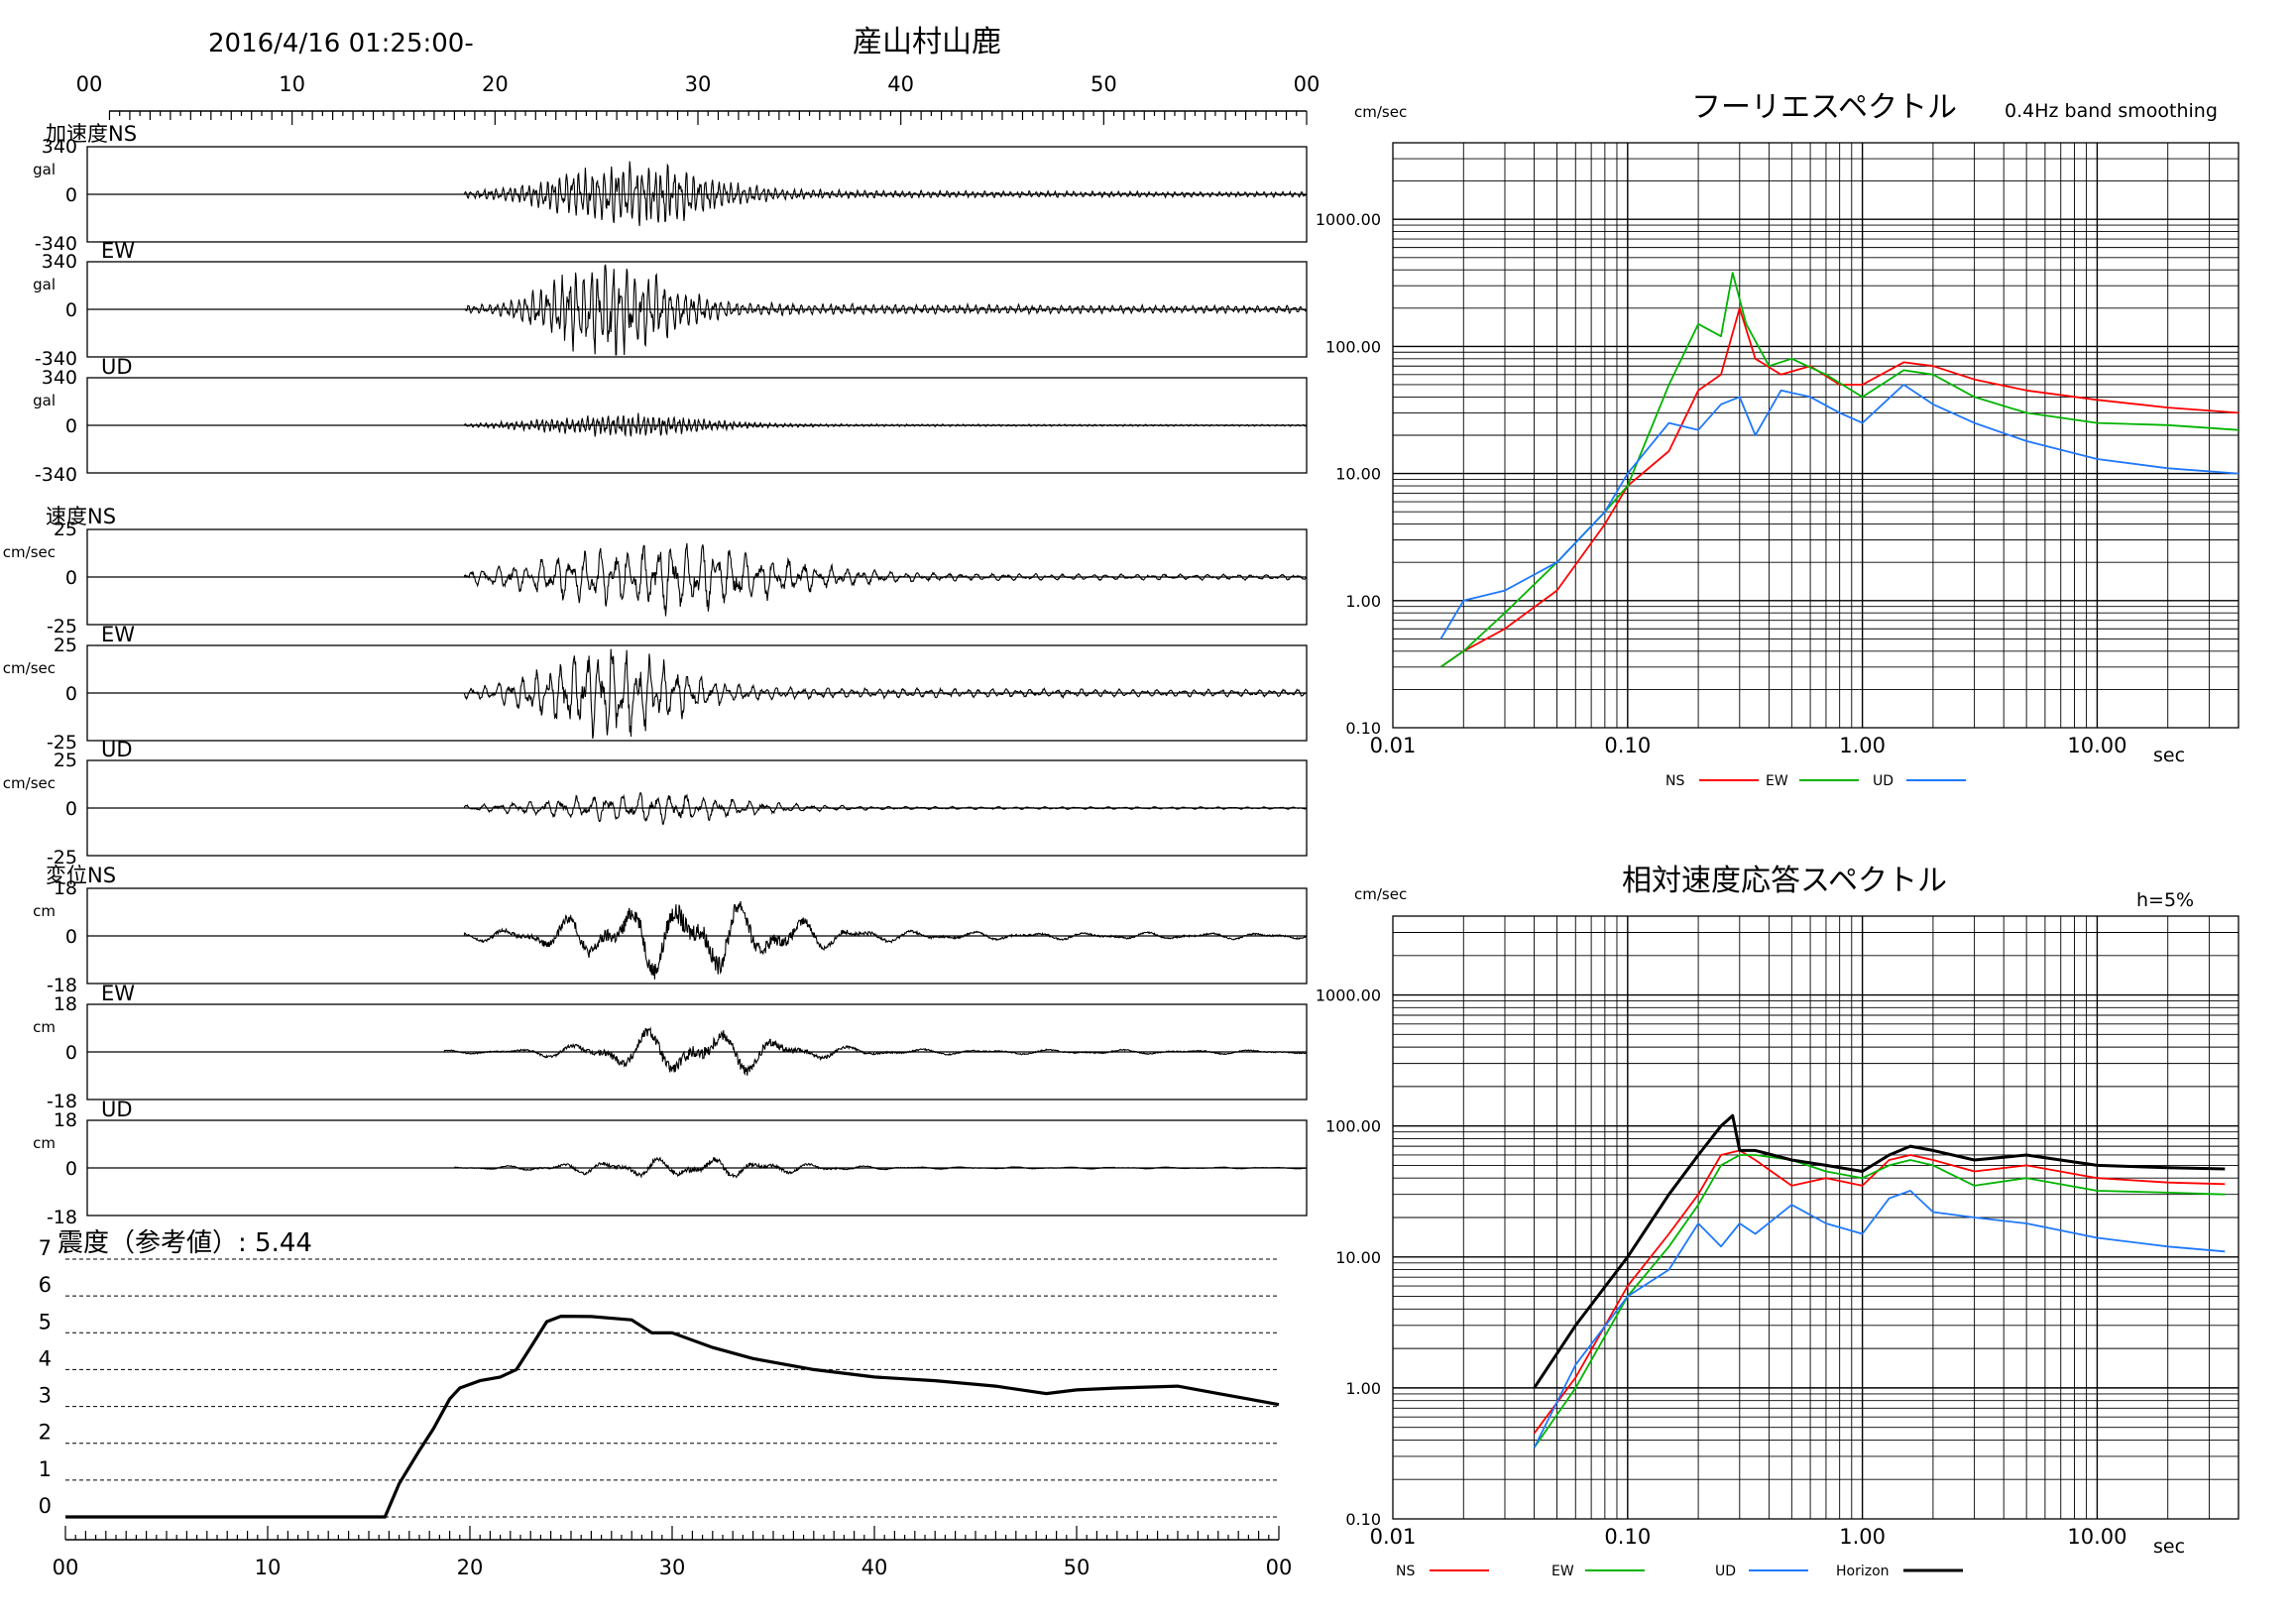  What do you see at coordinates (81, 875) in the screenshot?
I see `panel-group-label: 変位NS` at bounding box center [81, 875].